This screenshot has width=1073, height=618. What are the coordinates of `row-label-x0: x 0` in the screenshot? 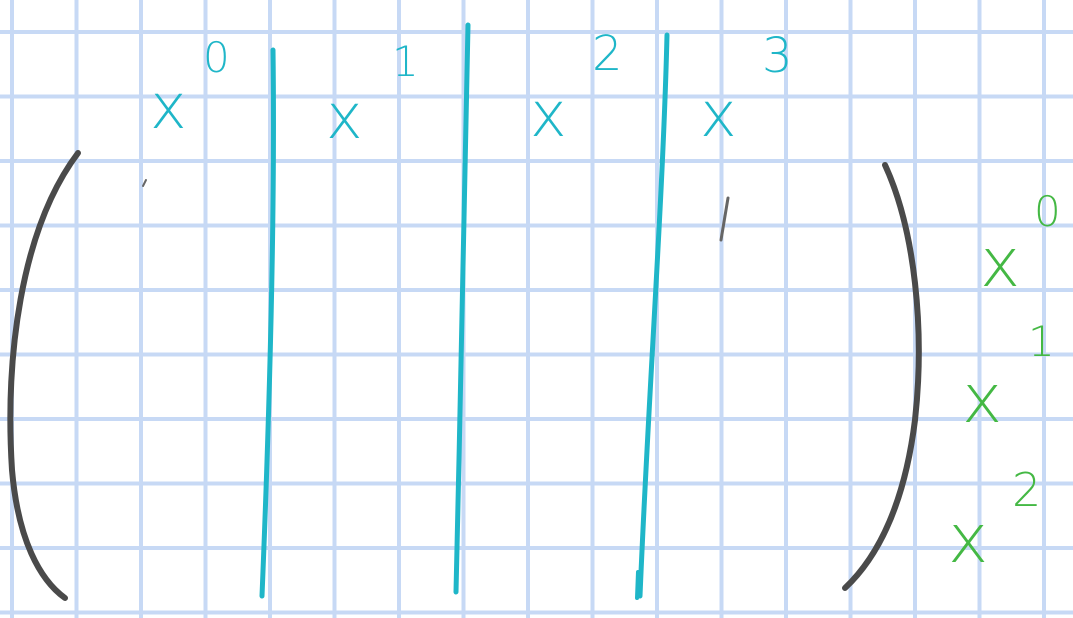 It's located at (1020, 245).